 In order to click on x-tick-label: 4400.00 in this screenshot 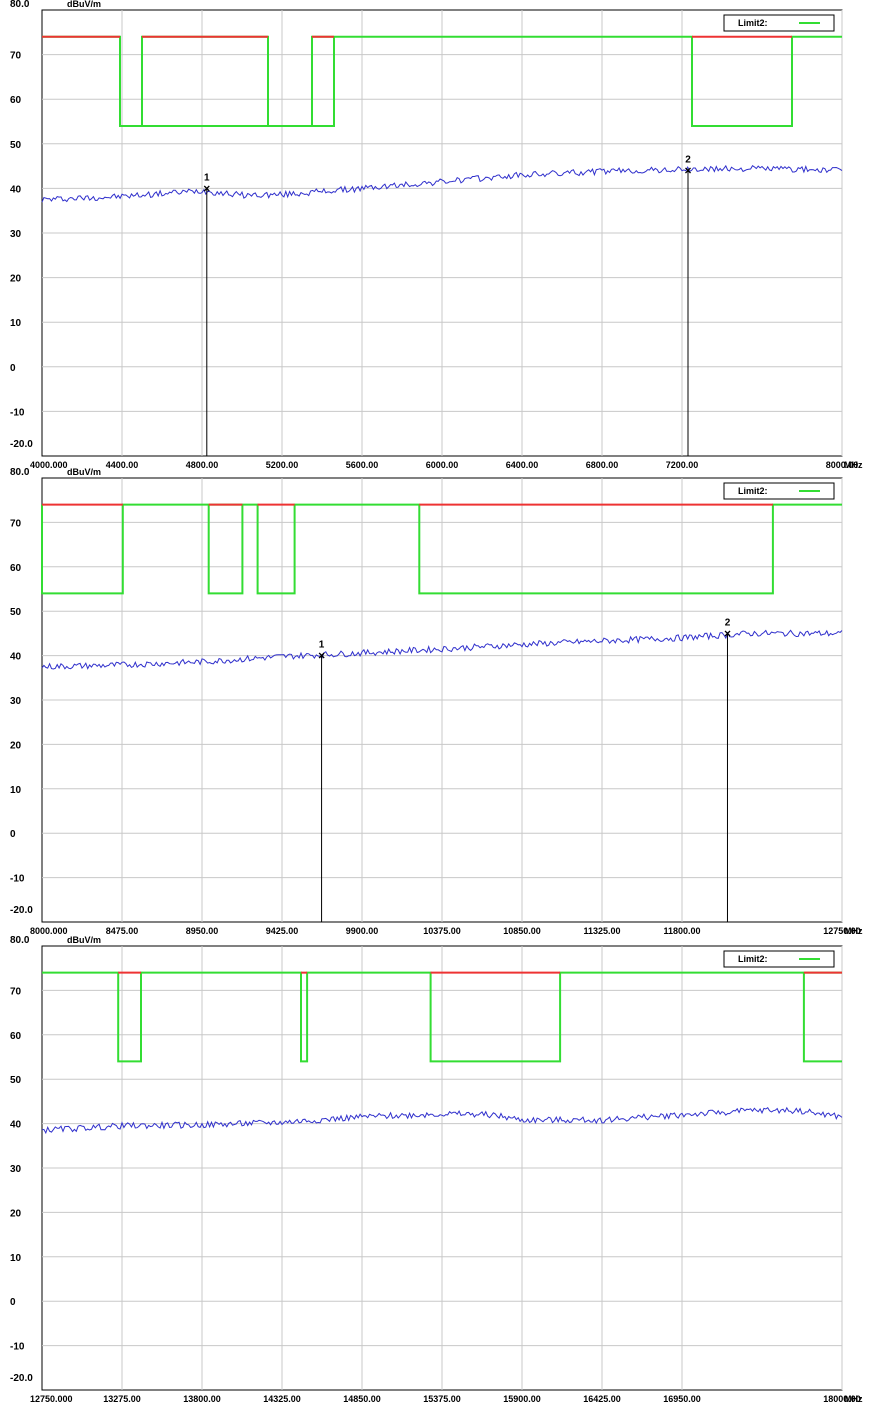, I will do `click(122, 465)`.